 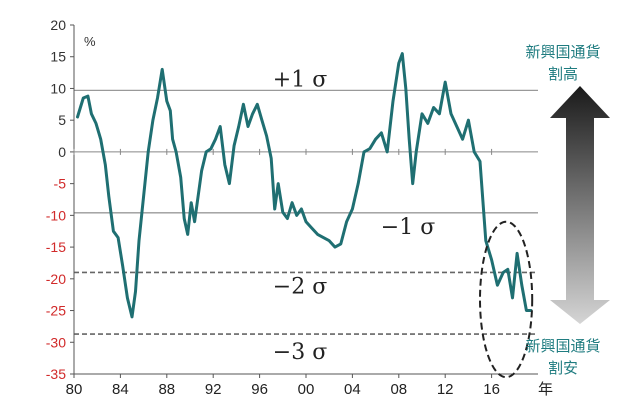 I want to click on sigma-label: +1 σ, so click(x=300, y=79).